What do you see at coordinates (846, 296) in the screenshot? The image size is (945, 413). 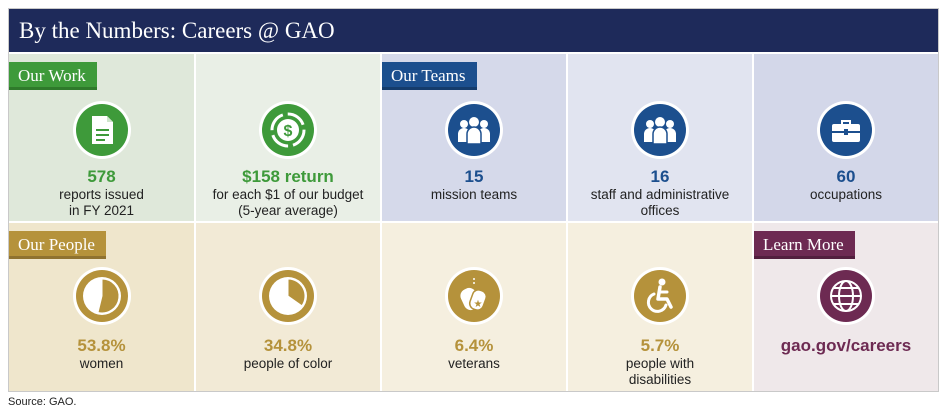 I see `globe-icon` at bounding box center [846, 296].